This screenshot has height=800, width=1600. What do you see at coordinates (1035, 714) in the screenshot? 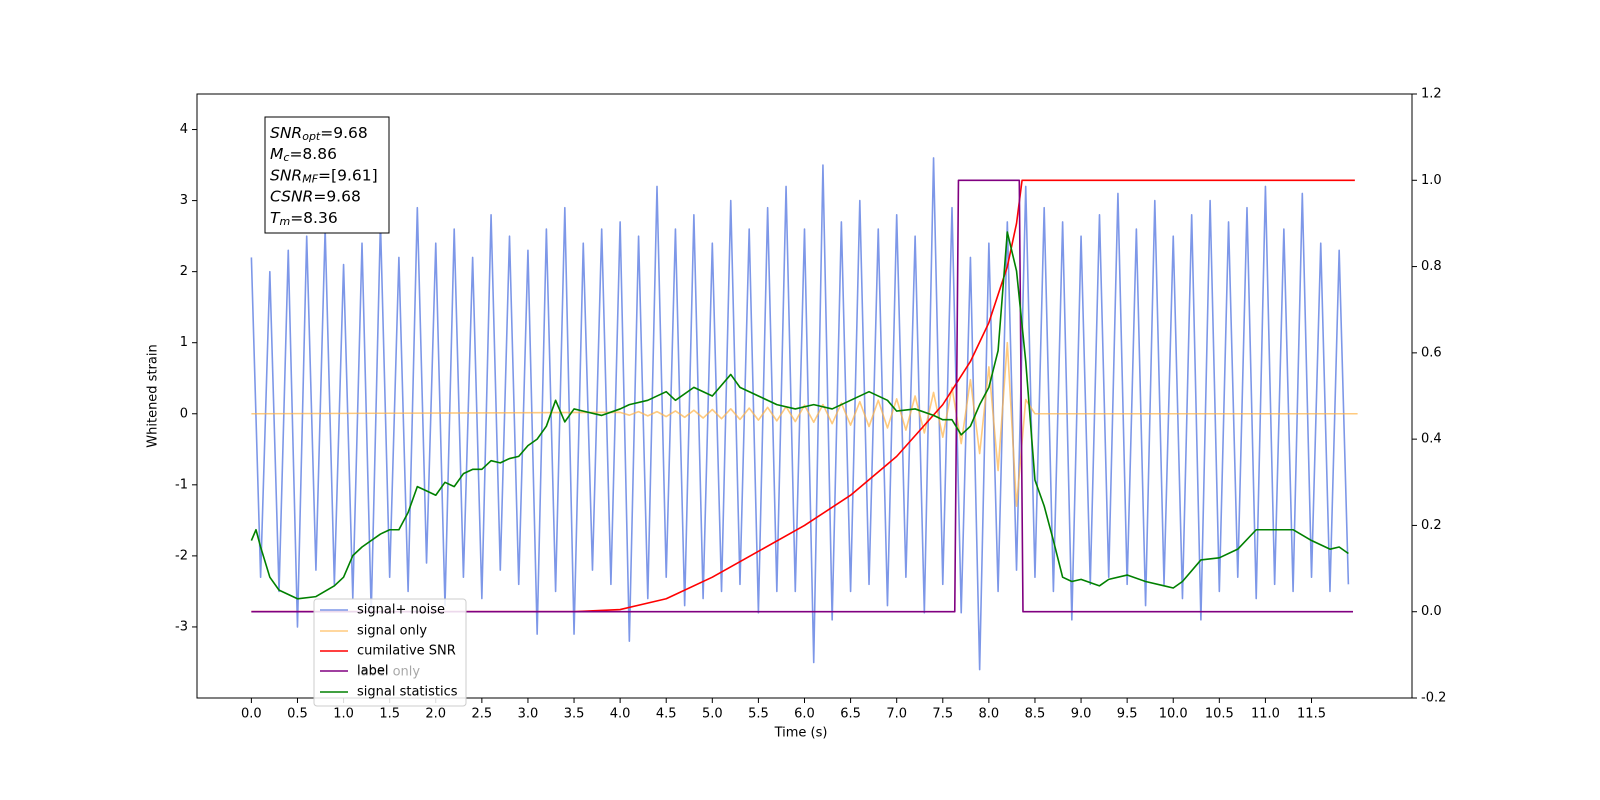
I see `x-tick-label: 8.5` at bounding box center [1035, 714].